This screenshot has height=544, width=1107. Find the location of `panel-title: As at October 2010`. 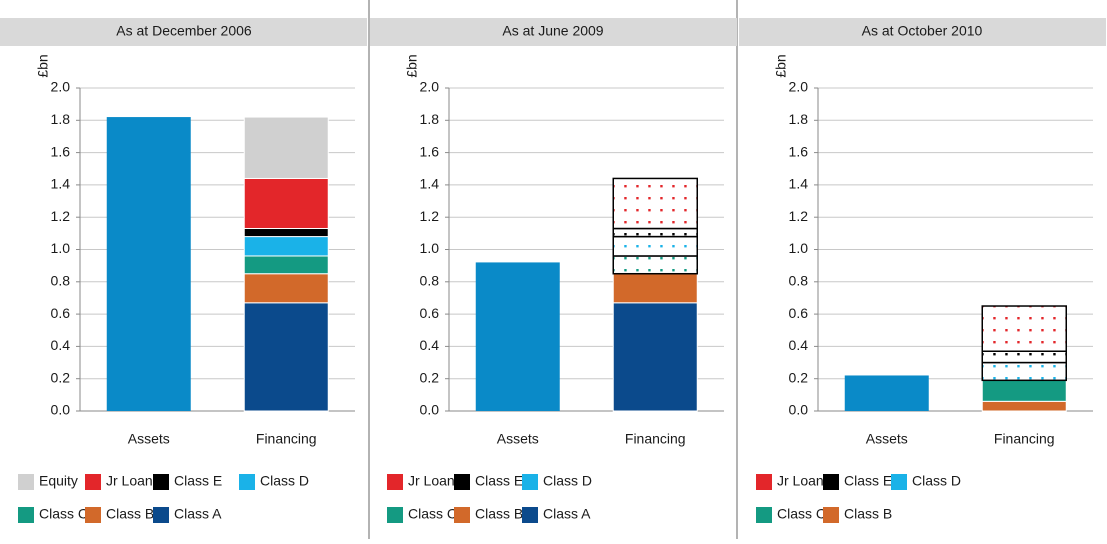

panel-title: As at October 2010 is located at coordinates (922, 31).